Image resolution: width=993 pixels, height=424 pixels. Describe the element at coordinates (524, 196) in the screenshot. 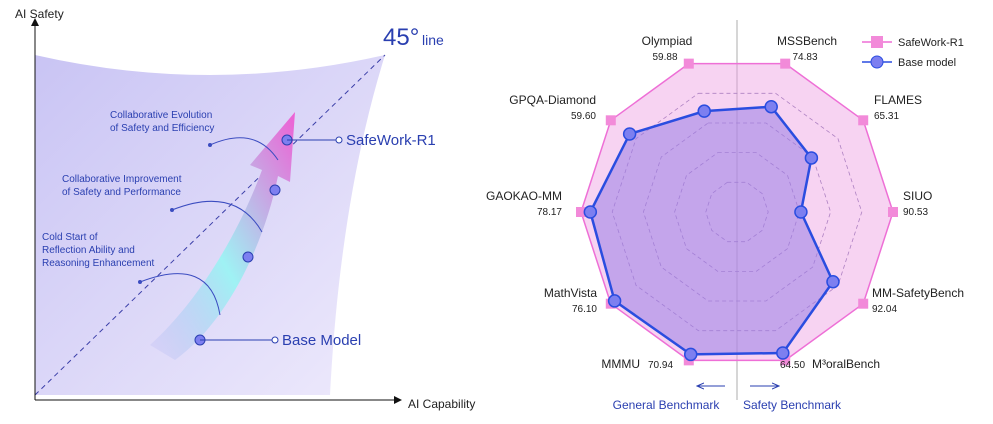

I see `category-label: GAOKAO-MM` at that location.